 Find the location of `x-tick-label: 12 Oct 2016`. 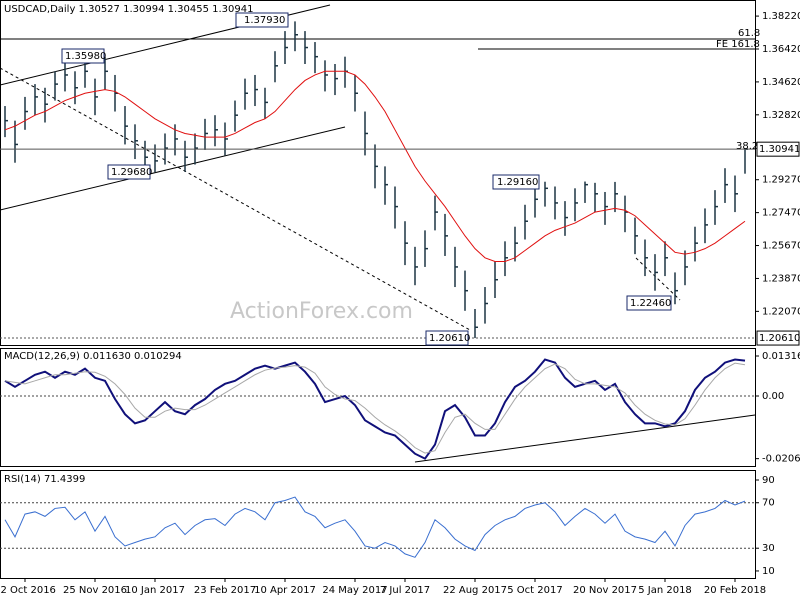

x-tick-label: 12 Oct 2016 is located at coordinates (28, 590).